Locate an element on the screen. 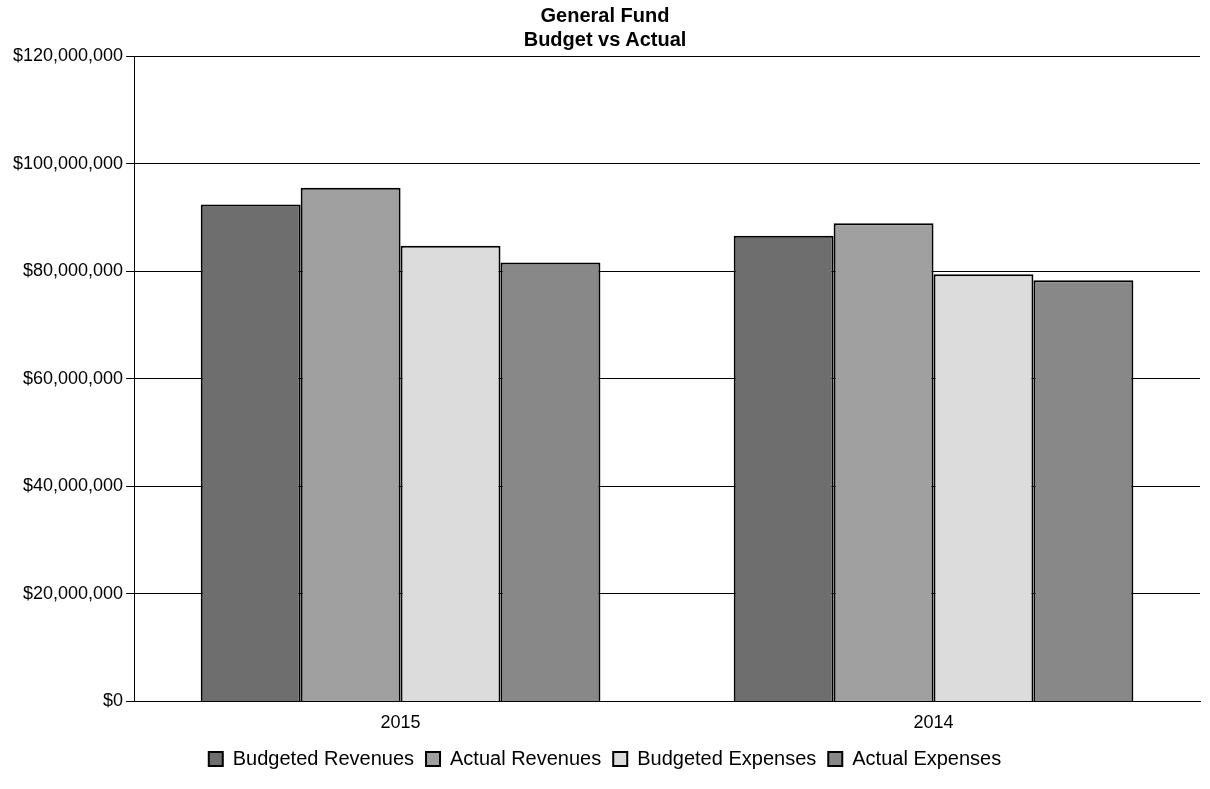 The image size is (1210, 789). legend-label: Actual Expenses is located at coordinates (927, 757).